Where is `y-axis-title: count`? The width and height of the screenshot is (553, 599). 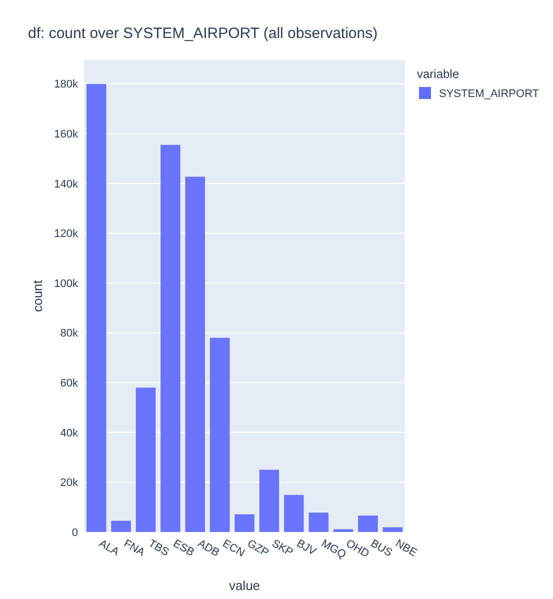
y-axis-title: count is located at coordinates (37, 296).